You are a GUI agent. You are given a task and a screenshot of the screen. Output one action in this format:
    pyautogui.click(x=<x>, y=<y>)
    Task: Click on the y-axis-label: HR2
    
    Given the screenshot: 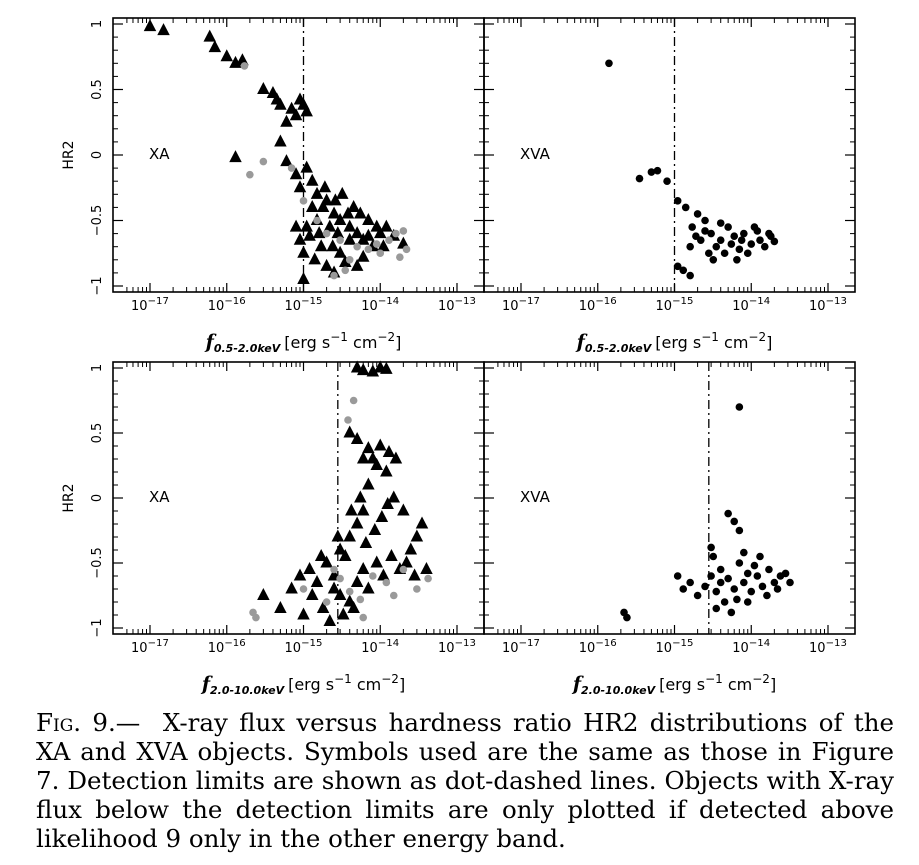 What is the action you would take?
    pyautogui.click(x=69, y=154)
    